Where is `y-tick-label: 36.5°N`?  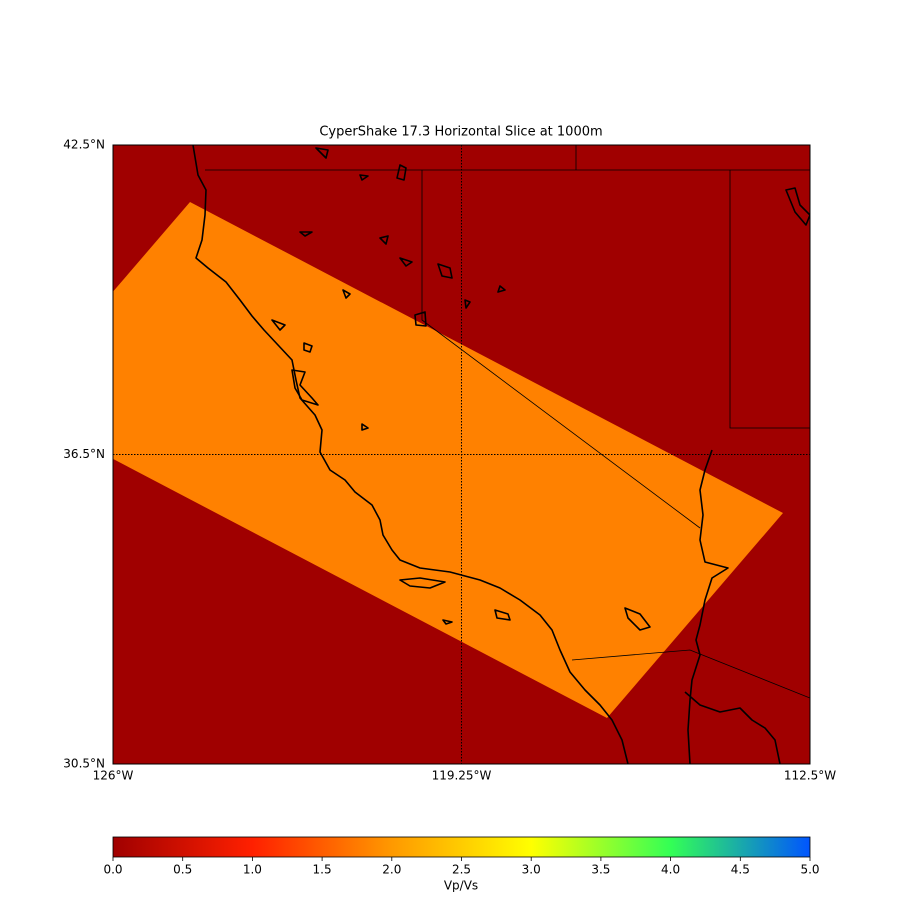
y-tick-label: 36.5°N is located at coordinates (84, 454).